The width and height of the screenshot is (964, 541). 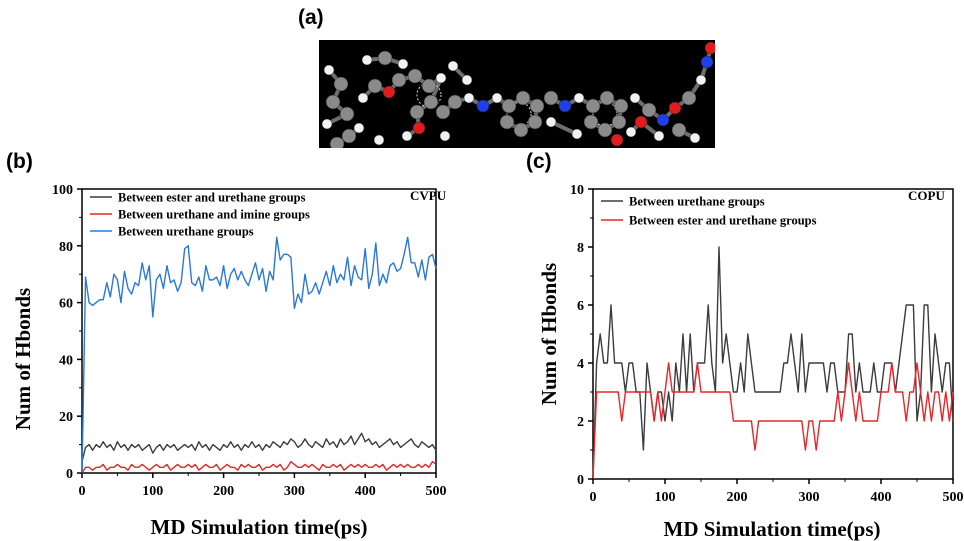 What do you see at coordinates (66, 417) in the screenshot?
I see `y-tick-label: 20` at bounding box center [66, 417].